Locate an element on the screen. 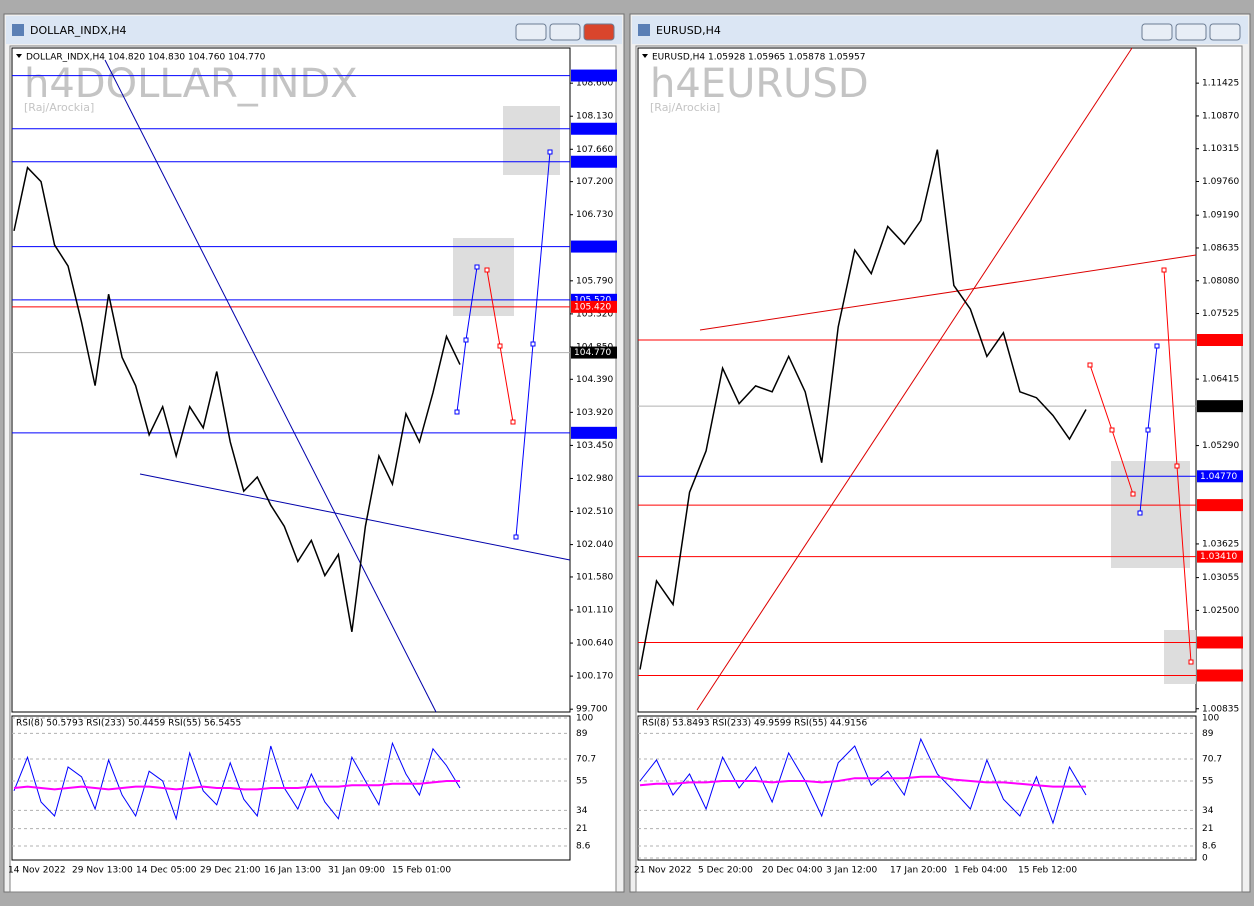 The image size is (1254, 906). x-tick-label: 17 Jan 20:00 is located at coordinates (918, 871).